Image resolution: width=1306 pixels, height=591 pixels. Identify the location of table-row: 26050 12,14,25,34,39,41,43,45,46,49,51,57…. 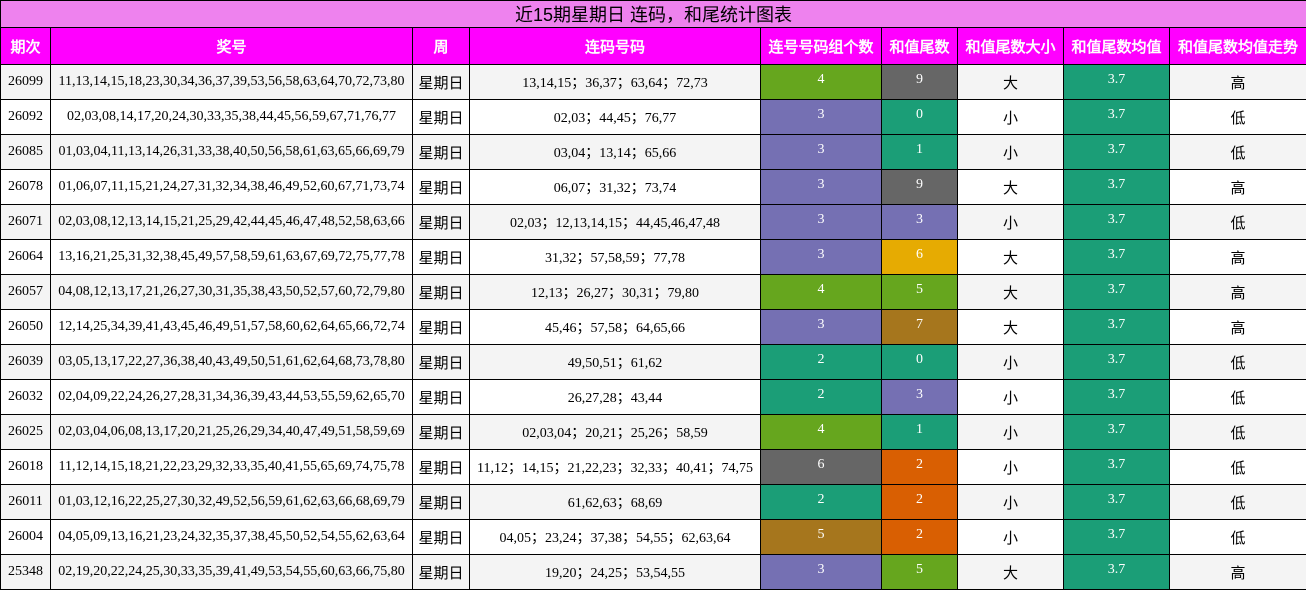
(653, 327).